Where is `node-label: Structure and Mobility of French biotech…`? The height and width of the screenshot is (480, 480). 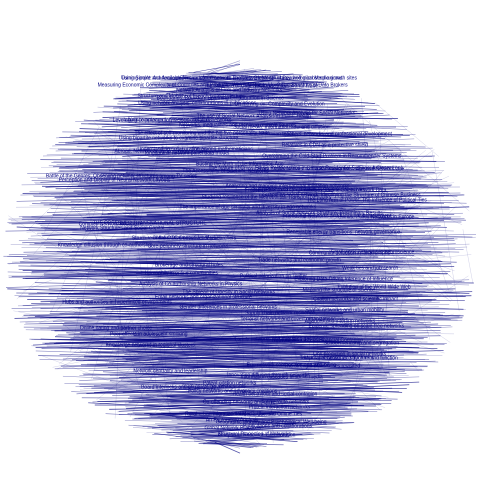
node-label: Structure and Mobility of French biotech… is located at coordinates (191, 96).